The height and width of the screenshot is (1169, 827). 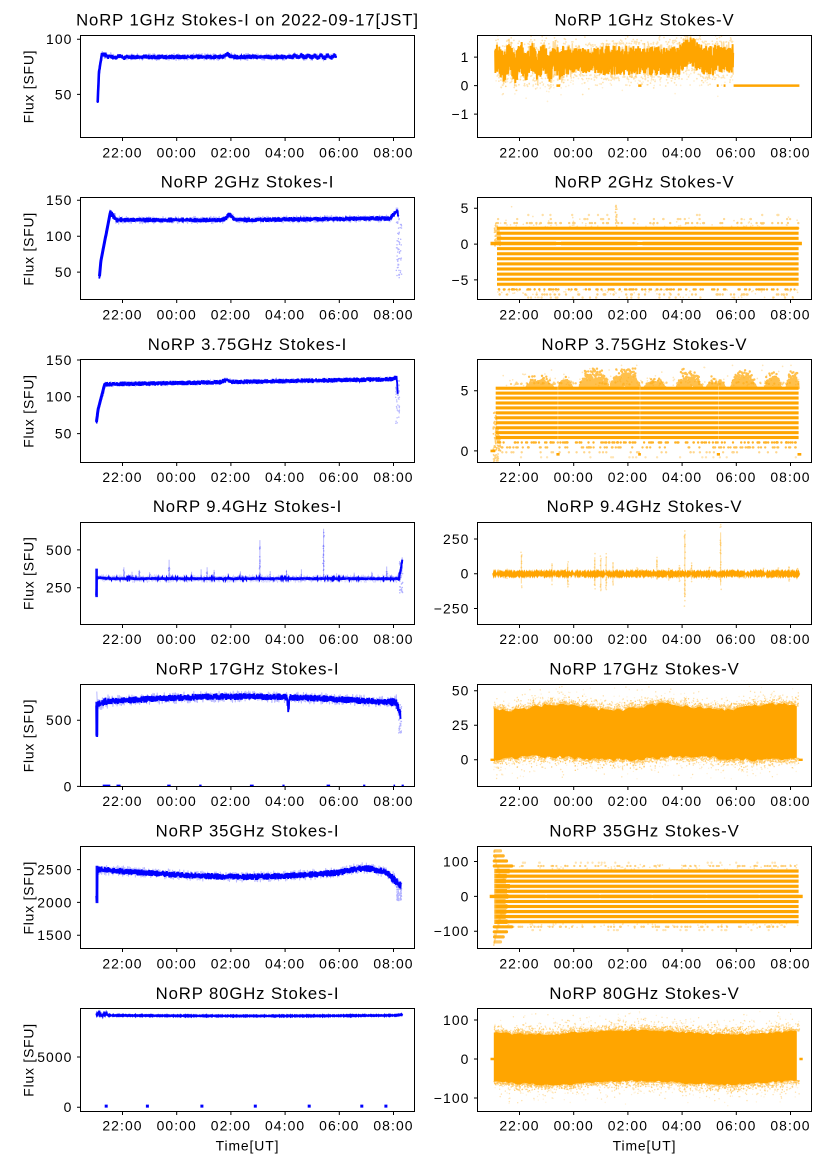 I want to click on svg-text: NoRP 35GHz Stokes-V, so click(x=644, y=831).